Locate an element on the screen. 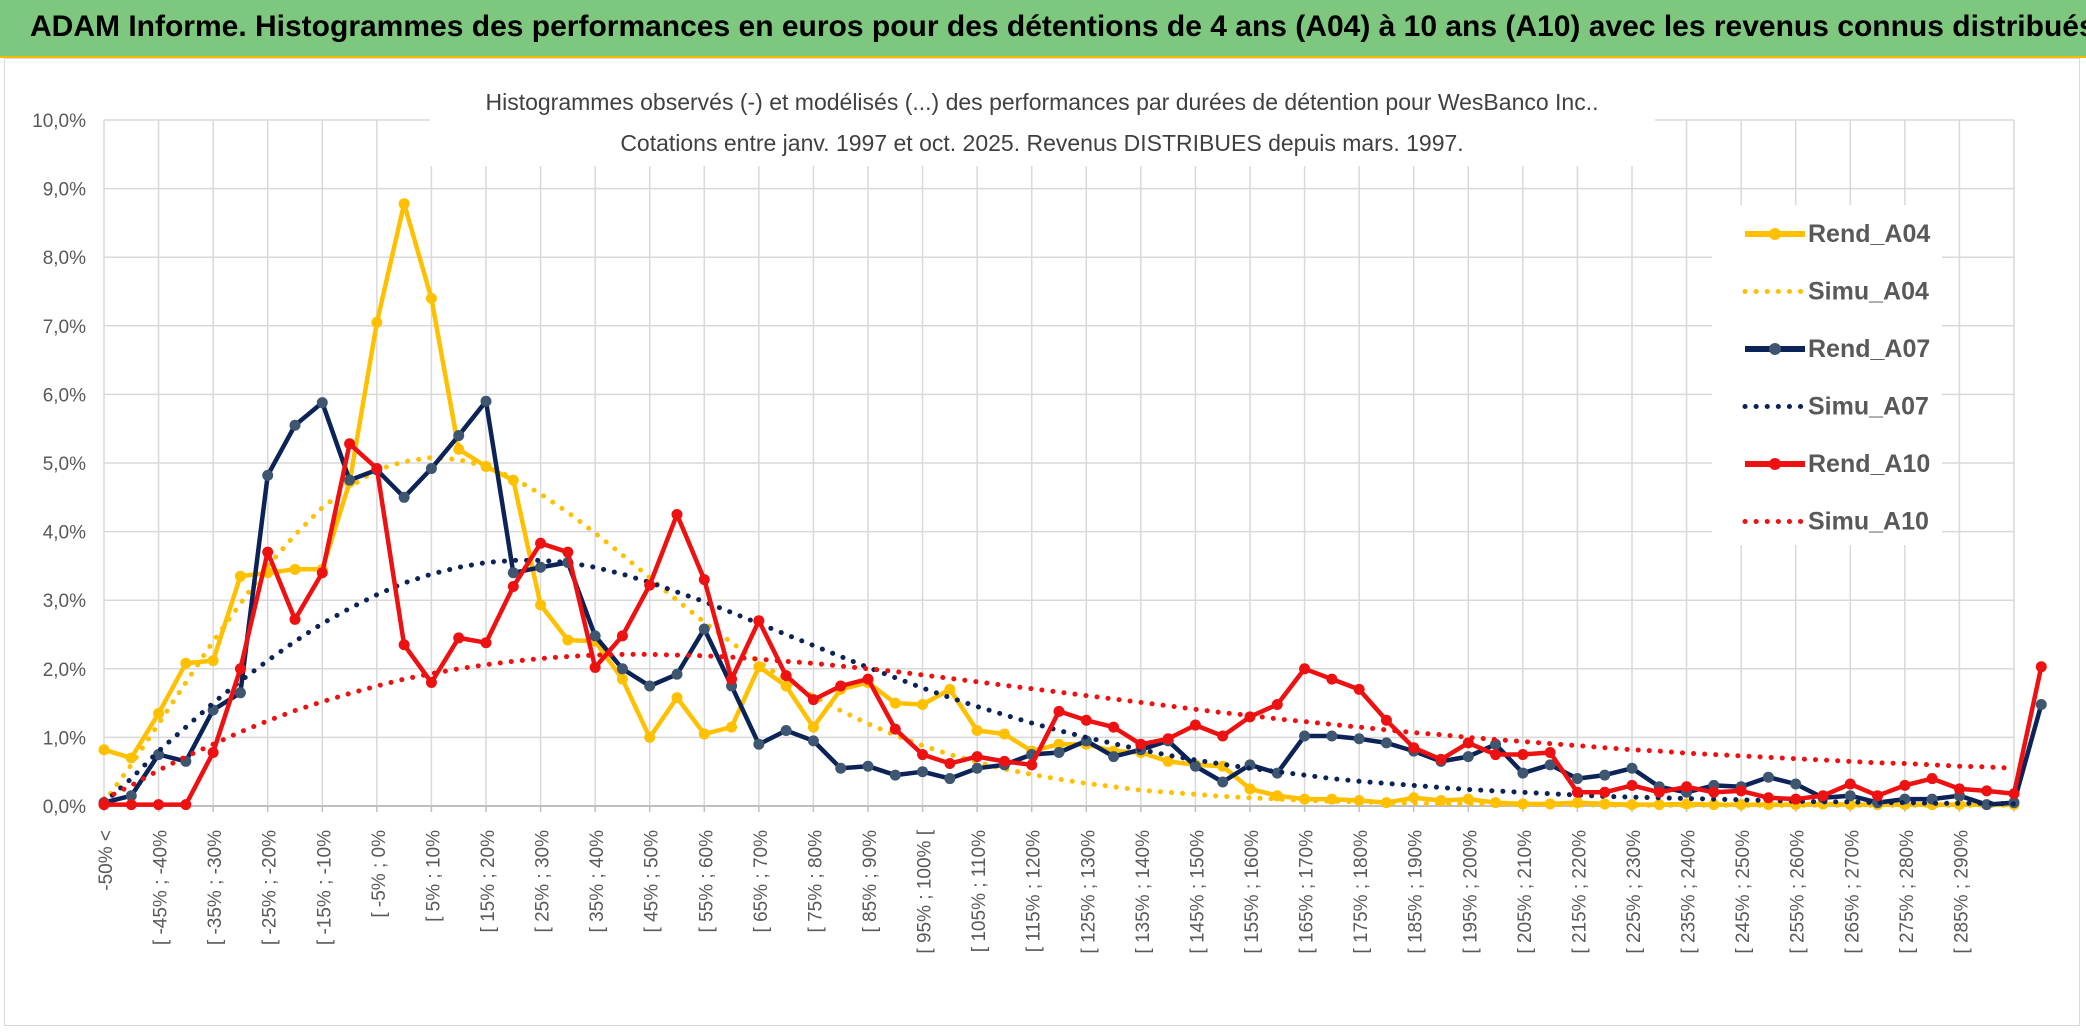 The width and height of the screenshot is (2086, 1033). x-tick-label: [ 45% ; 50% is located at coordinates (652, 881).